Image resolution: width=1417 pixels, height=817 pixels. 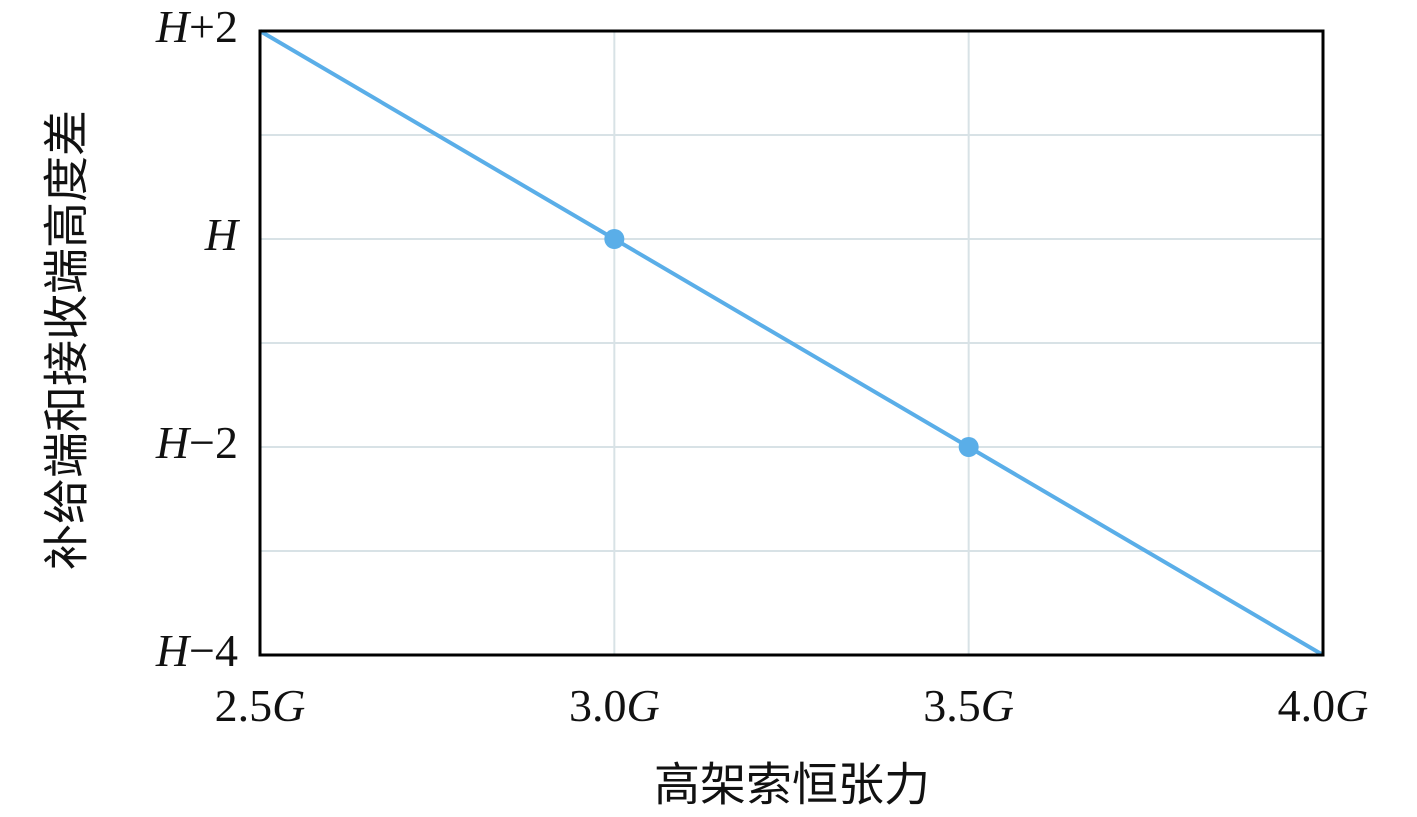 What do you see at coordinates (196, 442) in the screenshot?
I see `y-tick-label: H−2` at bounding box center [196, 442].